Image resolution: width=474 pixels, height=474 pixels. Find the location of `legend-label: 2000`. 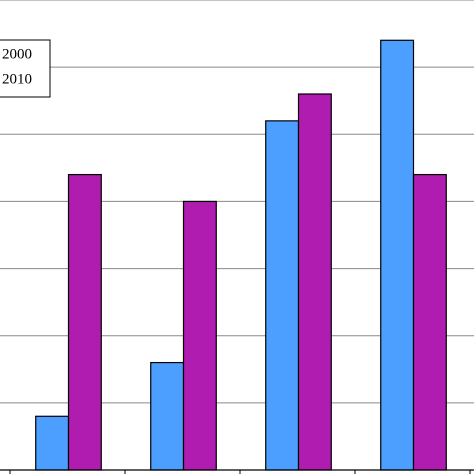

legend-label: 2000 is located at coordinates (17, 54).